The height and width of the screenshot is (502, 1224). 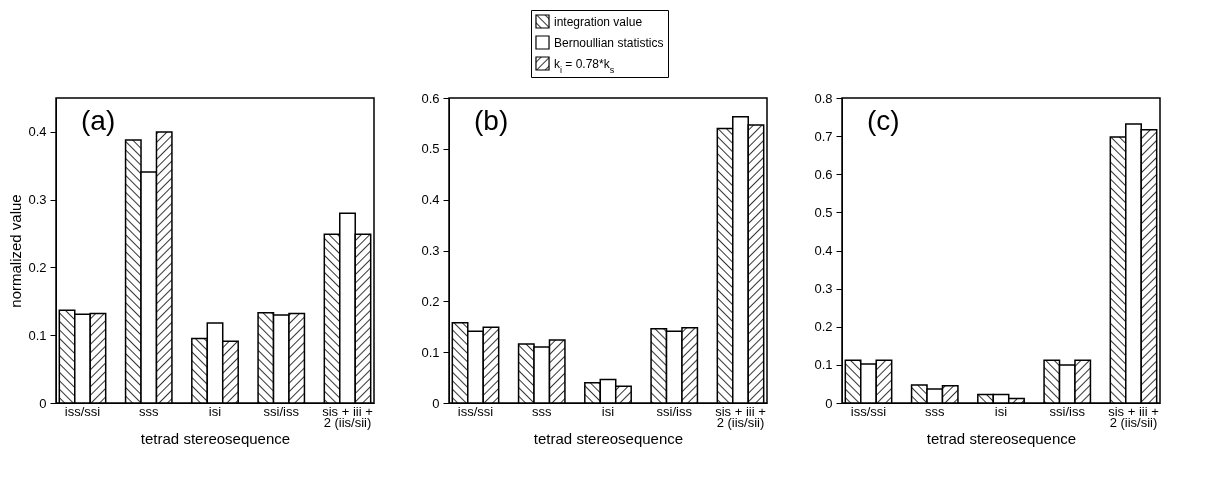 What do you see at coordinates (491, 120) in the screenshot?
I see `annotation: (b)` at bounding box center [491, 120].